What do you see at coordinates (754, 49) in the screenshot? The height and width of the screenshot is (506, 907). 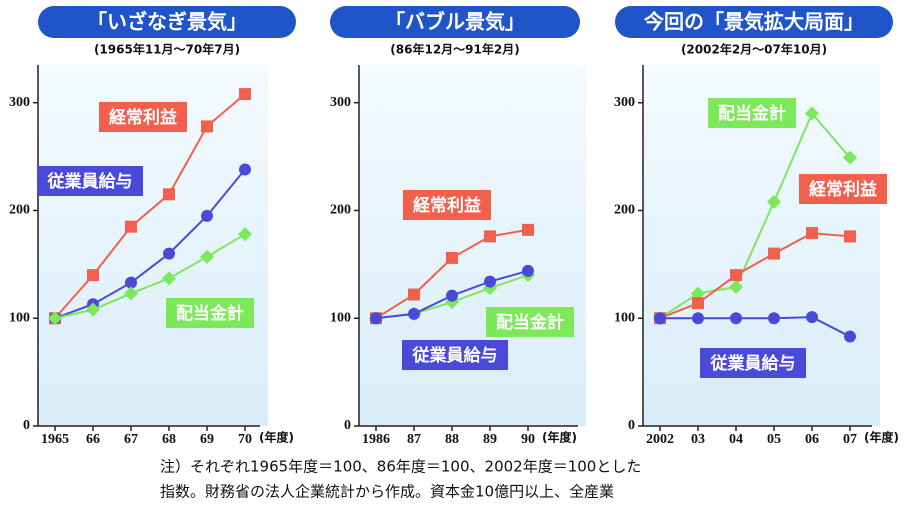 I see `chart-subtitle: (2002年2月～07年10月)` at bounding box center [754, 49].